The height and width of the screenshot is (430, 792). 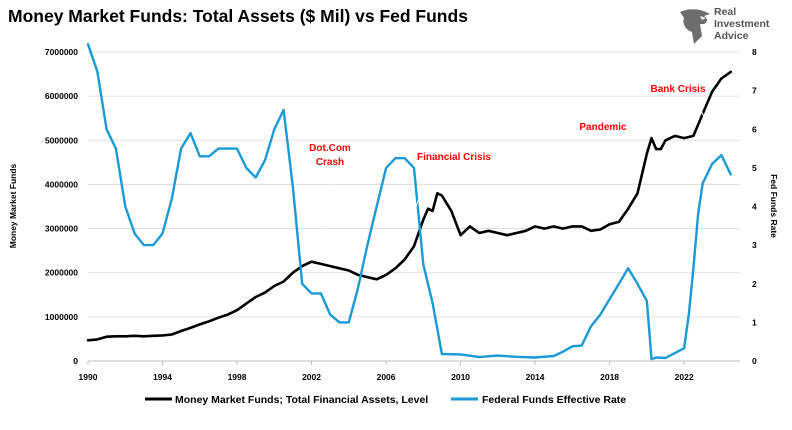 I want to click on annotation-label: Bank Crisis, so click(x=677, y=89).